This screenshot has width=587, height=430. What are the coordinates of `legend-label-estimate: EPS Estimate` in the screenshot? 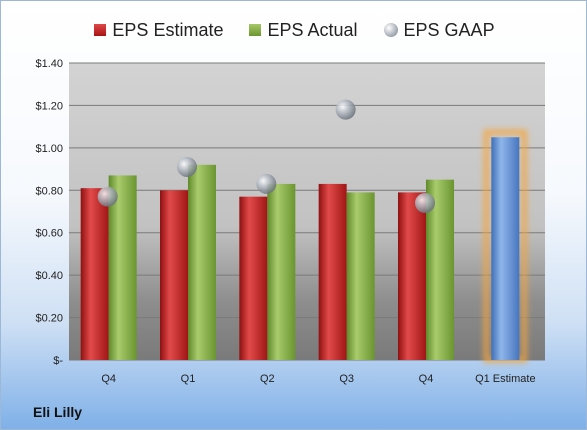 It's located at (168, 29).